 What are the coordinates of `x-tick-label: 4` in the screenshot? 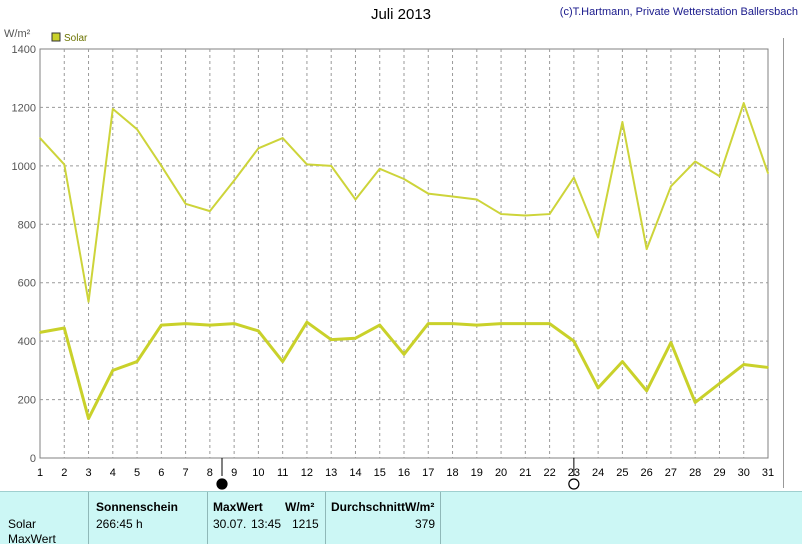 It's located at (113, 473).